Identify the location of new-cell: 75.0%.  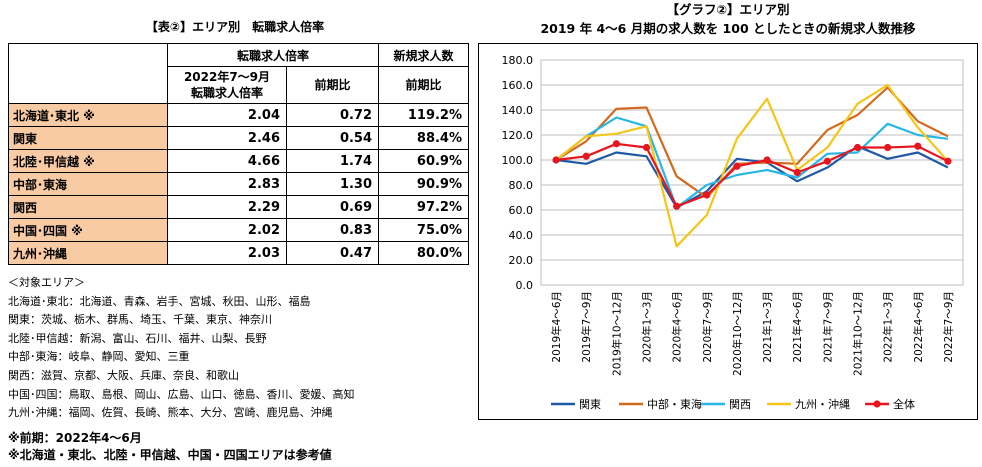
(424, 230).